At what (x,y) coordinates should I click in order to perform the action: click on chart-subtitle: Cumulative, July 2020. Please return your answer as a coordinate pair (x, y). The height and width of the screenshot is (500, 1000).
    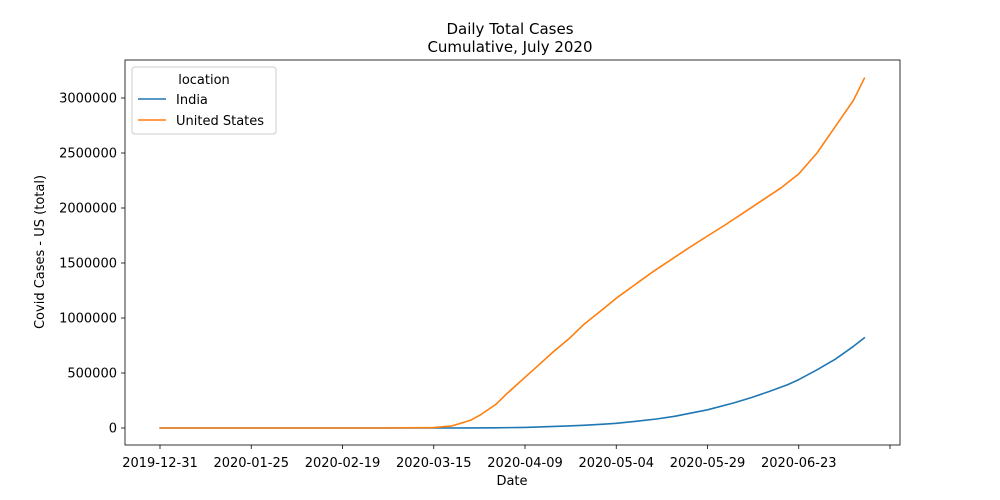
    Looking at the image, I should click on (509, 47).